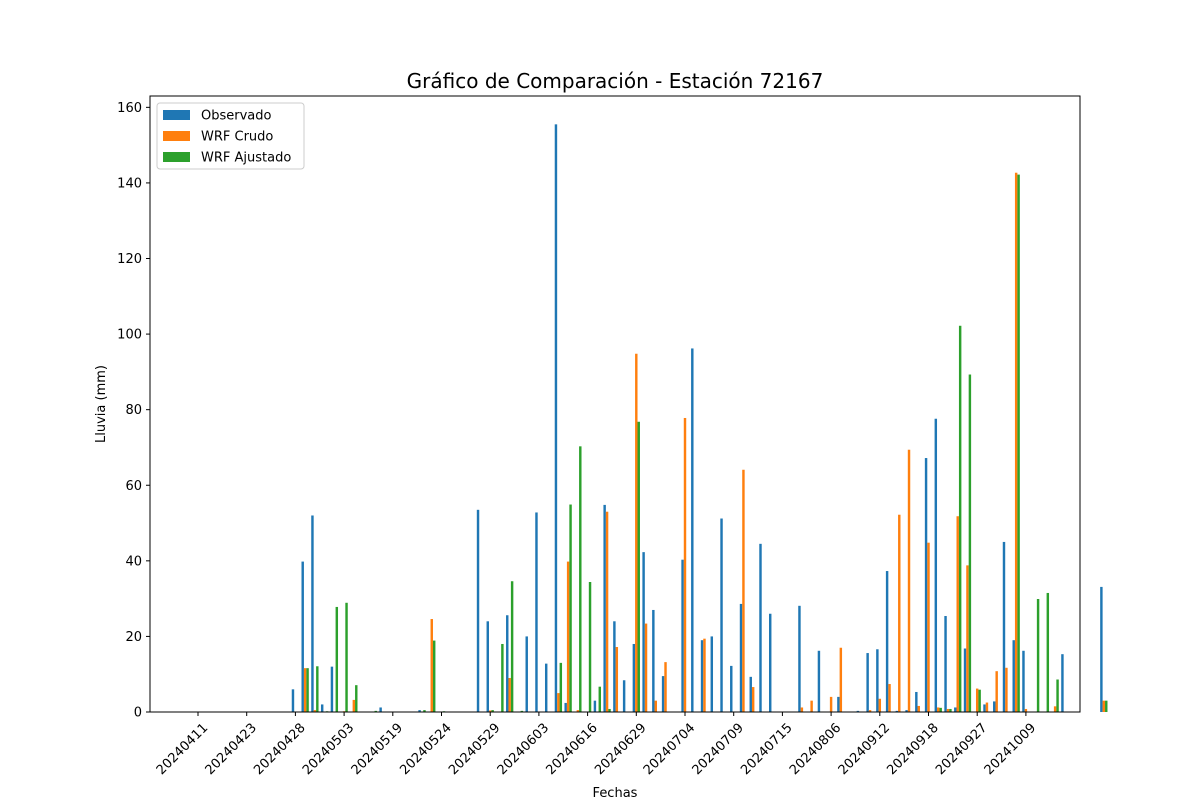 The image size is (1200, 800). I want to click on chart-title: Gráfico de Comparación - Estación 72167, so click(615, 81).